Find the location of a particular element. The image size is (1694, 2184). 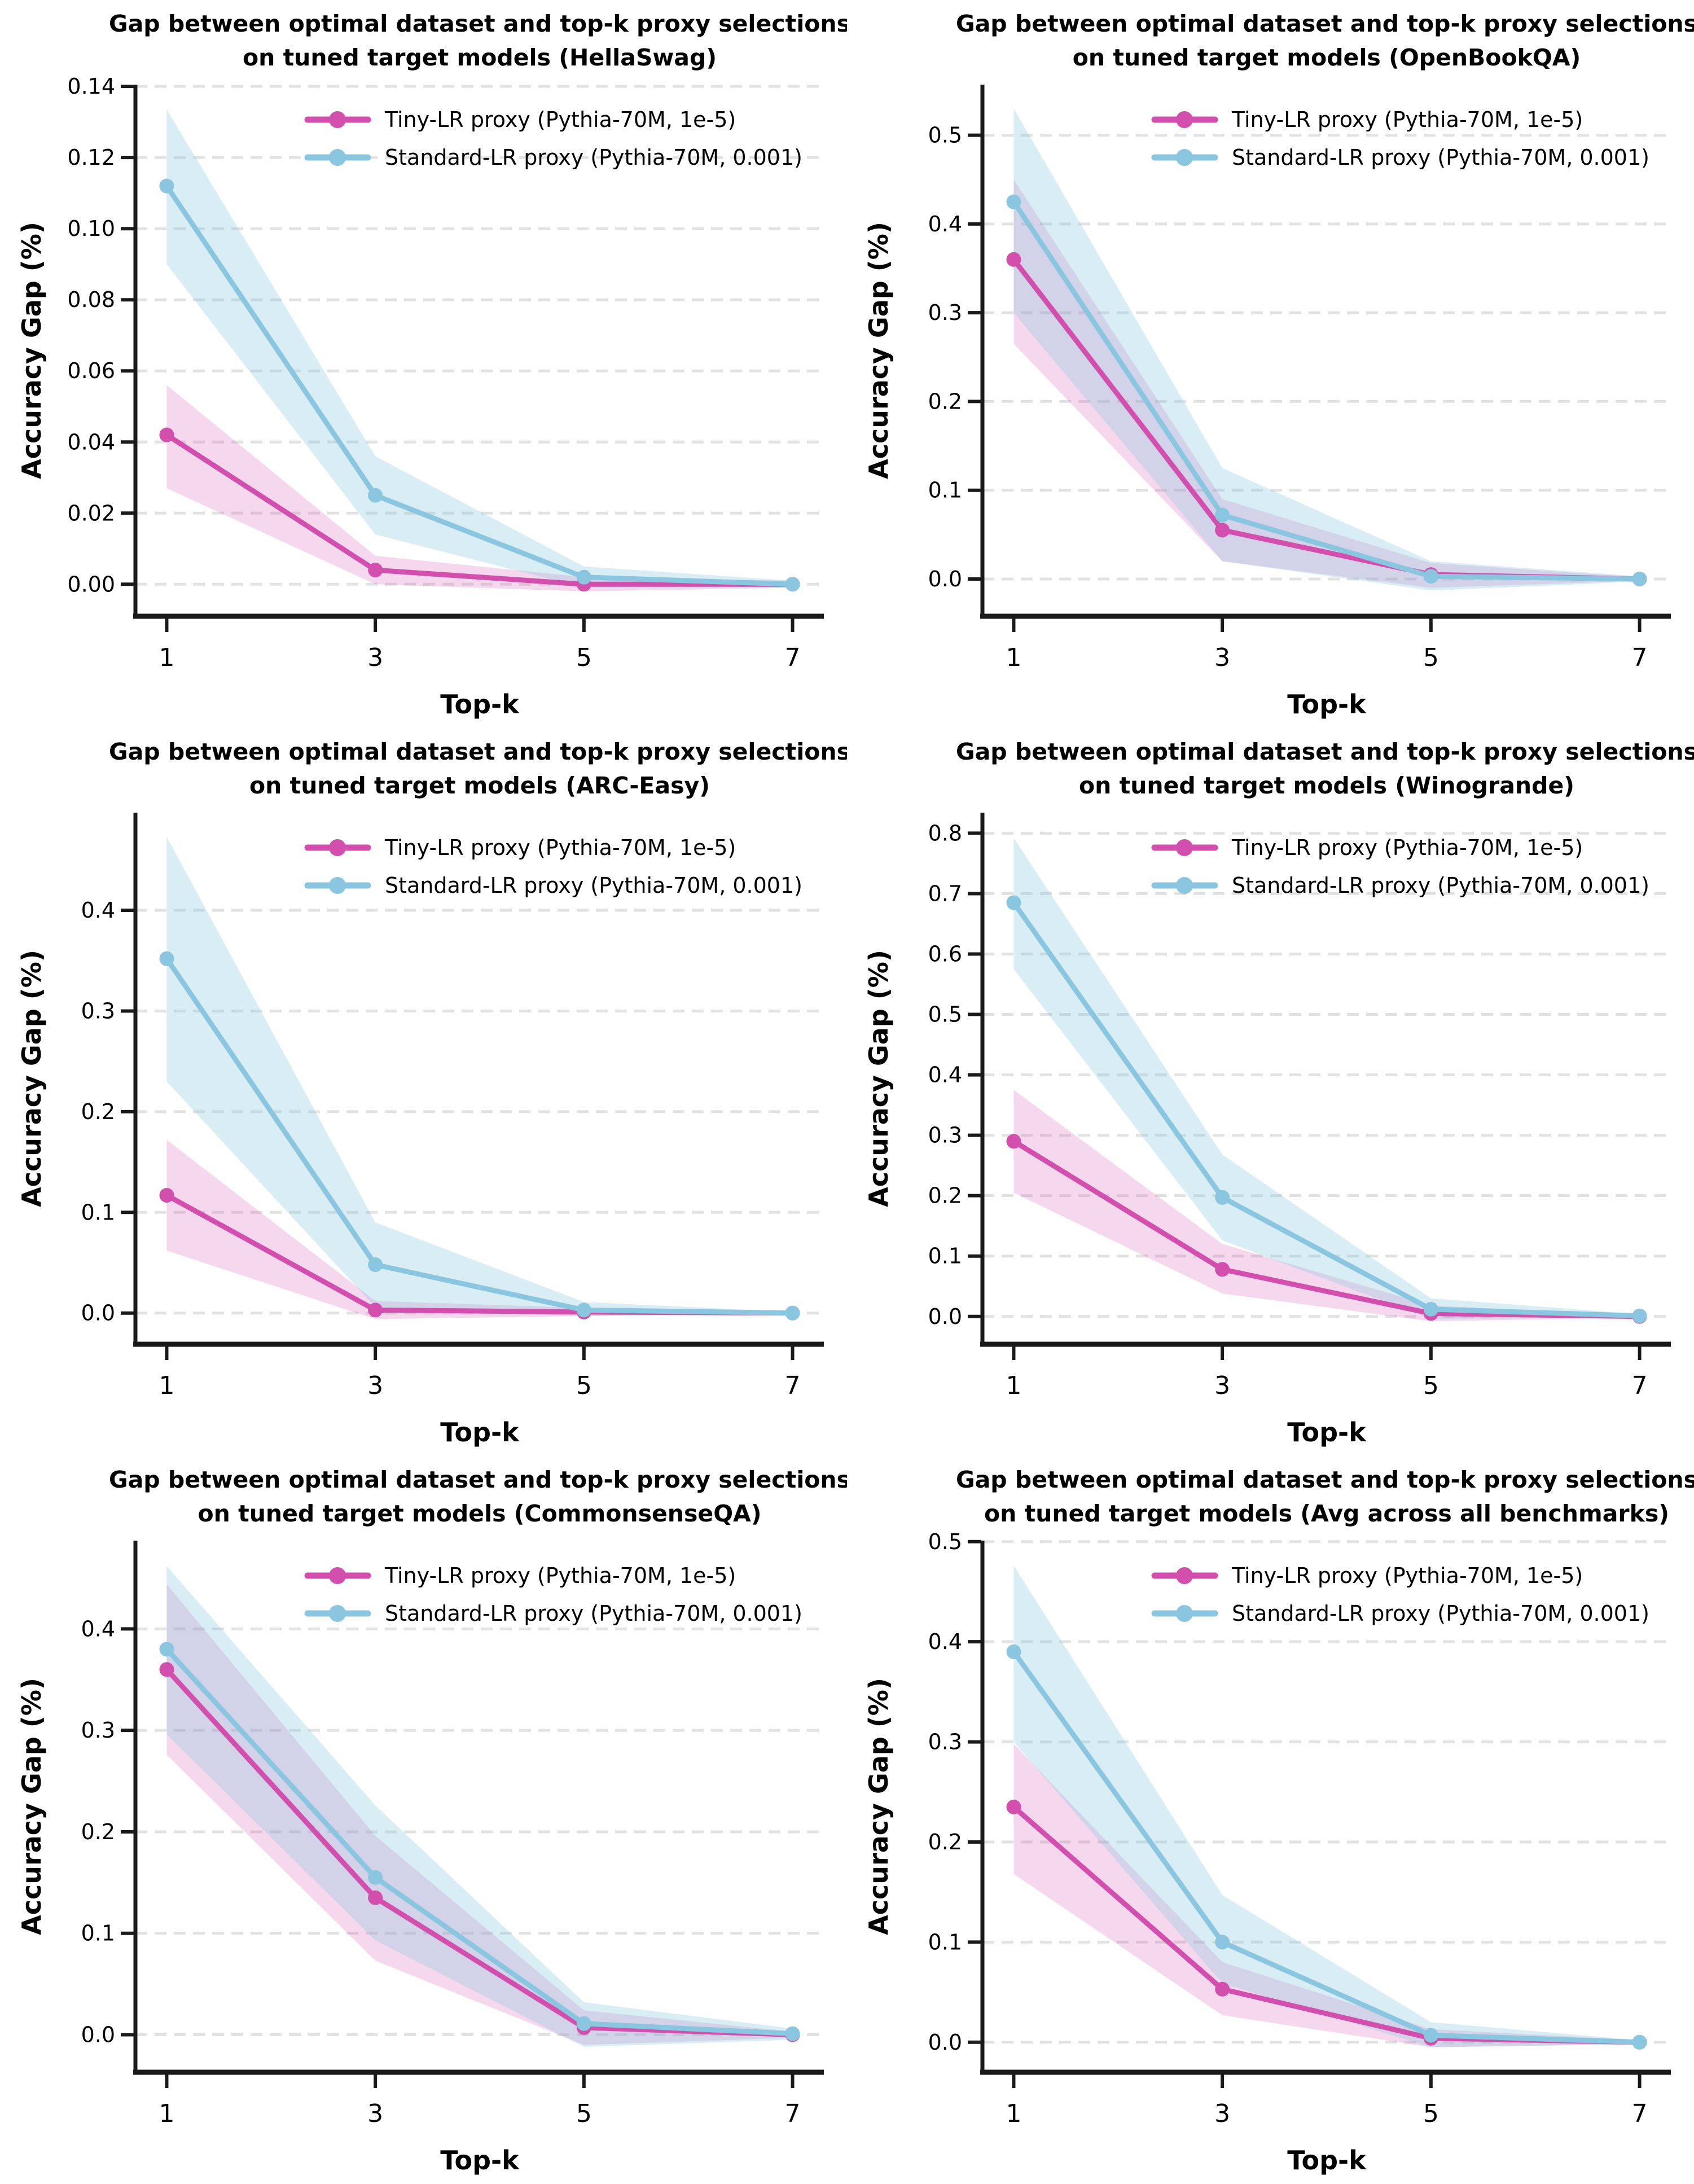

y-tick-label: 0.5 is located at coordinates (945, 135).